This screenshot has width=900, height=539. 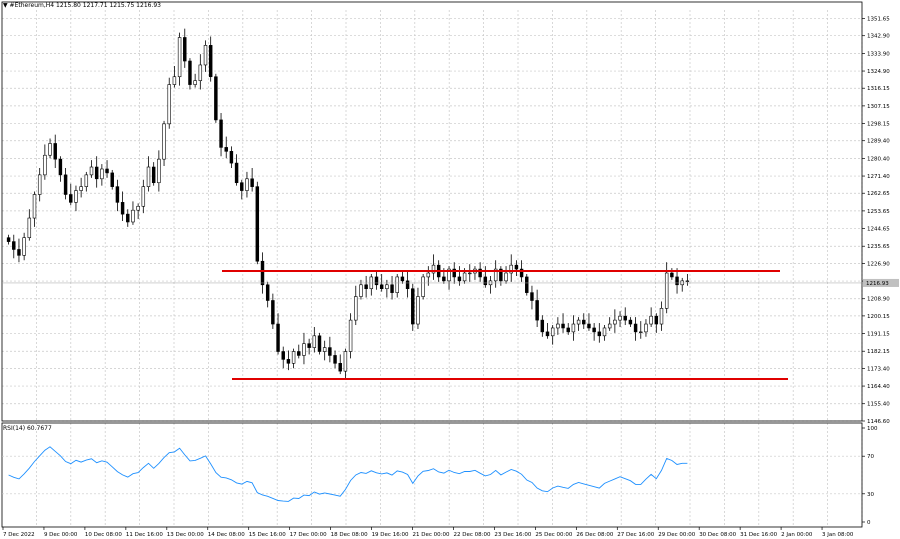 I want to click on x-tick-label: 17 Dec 00:00, so click(x=308, y=535).